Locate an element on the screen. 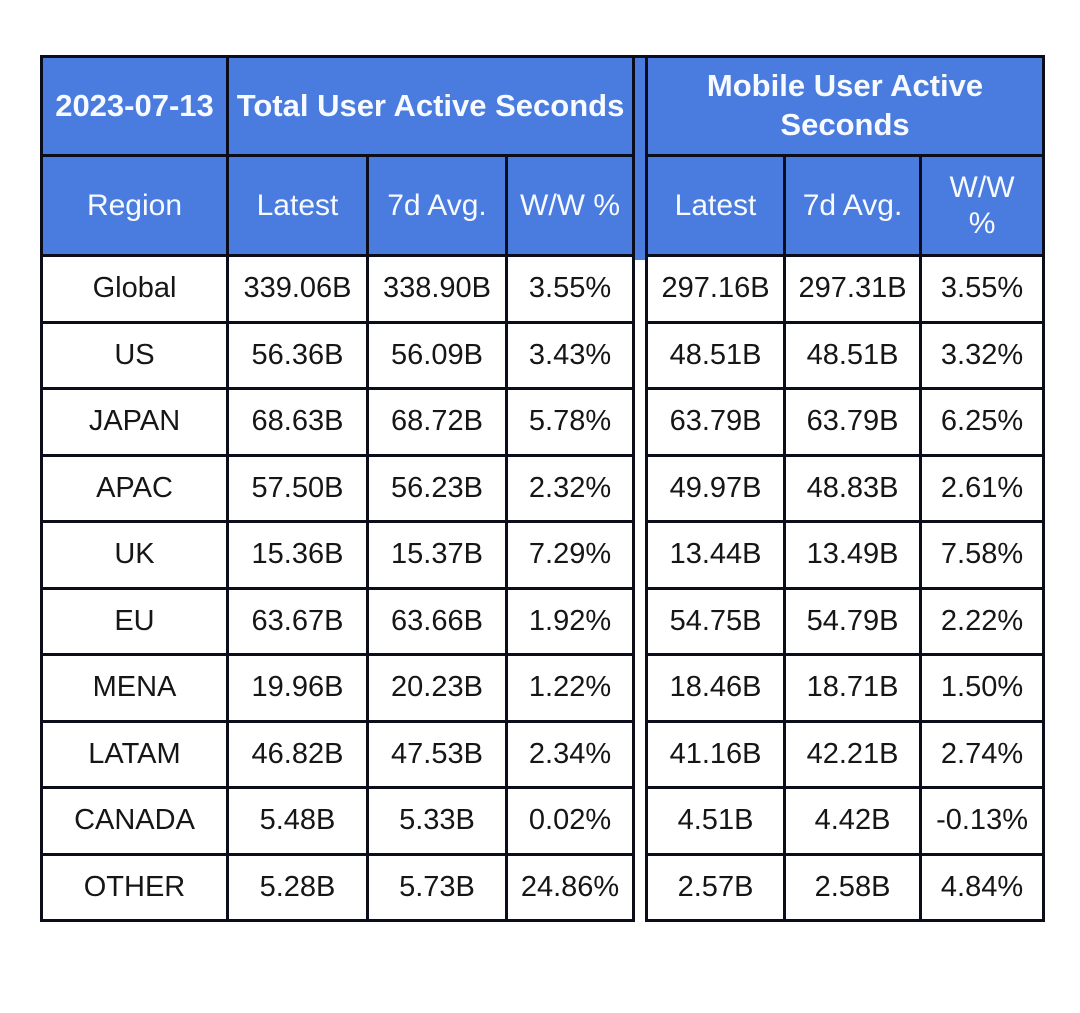 The height and width of the screenshot is (1013, 1080). value-cell: 3.43% is located at coordinates (570, 355).